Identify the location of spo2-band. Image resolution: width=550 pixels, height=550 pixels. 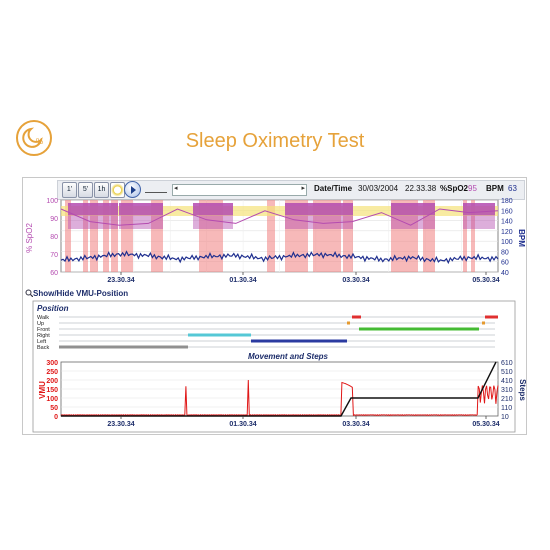
(279, 216).